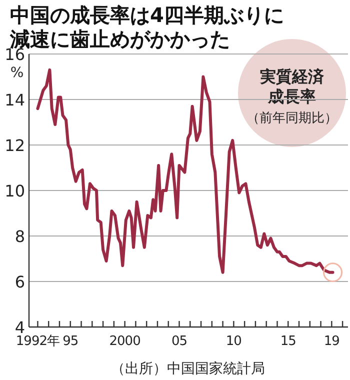 The width and height of the screenshot is (350, 380). I want to click on xtick: 95, so click(70, 341).